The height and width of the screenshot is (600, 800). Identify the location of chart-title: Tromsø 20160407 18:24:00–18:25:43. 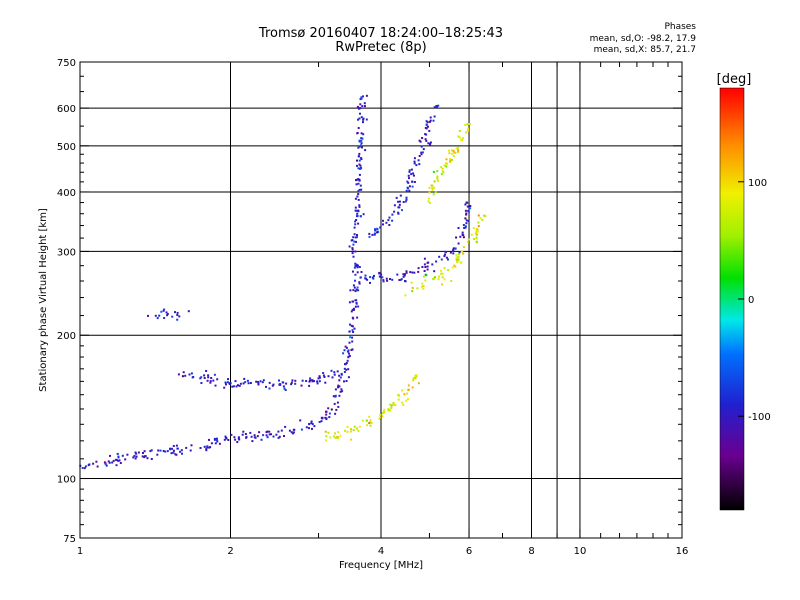
(381, 33).